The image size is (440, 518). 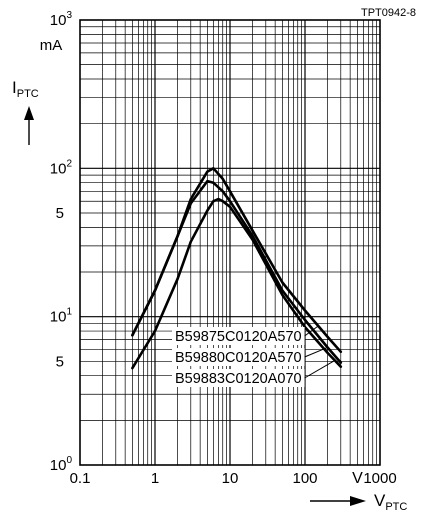 What do you see at coordinates (69, 460) in the screenshot?
I see `y-tick-exponent: 0` at bounding box center [69, 460].